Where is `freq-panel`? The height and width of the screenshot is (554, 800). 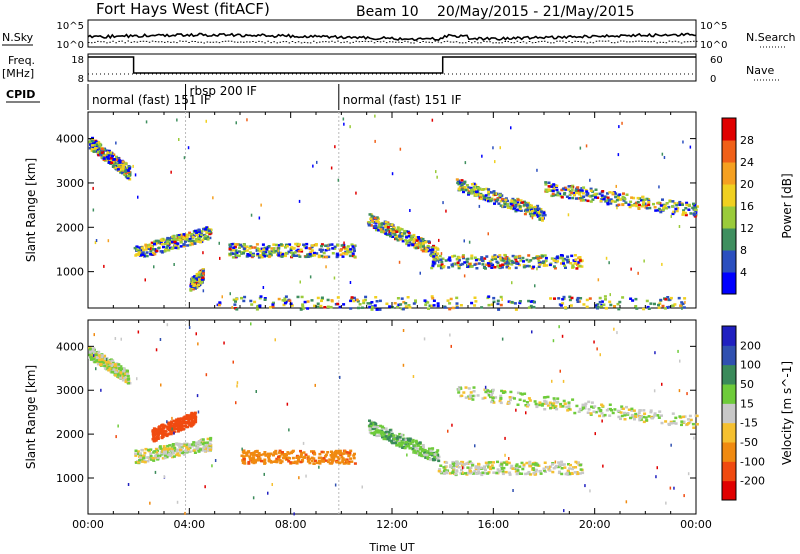 freq-panel is located at coordinates (392, 67).